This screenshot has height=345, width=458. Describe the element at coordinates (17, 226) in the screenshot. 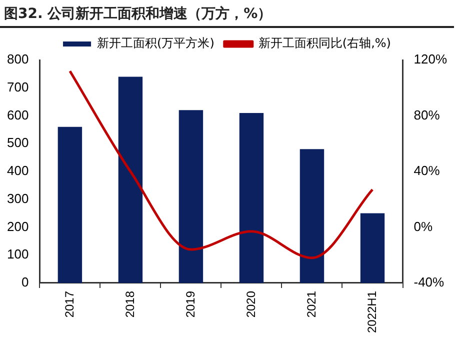

I see `y-tick-label: 200` at that location.